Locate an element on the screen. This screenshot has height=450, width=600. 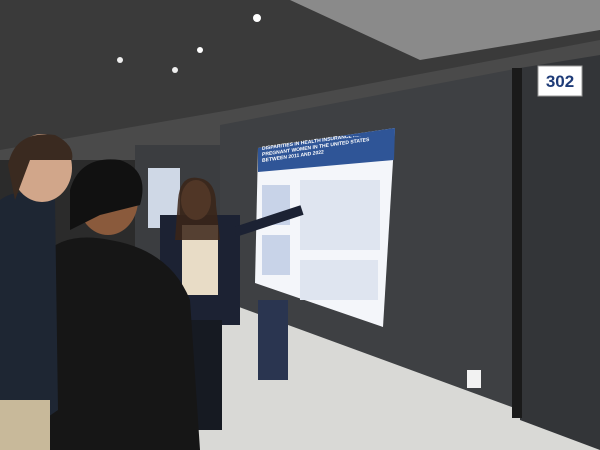
poster-section is located at coordinates (276, 255).